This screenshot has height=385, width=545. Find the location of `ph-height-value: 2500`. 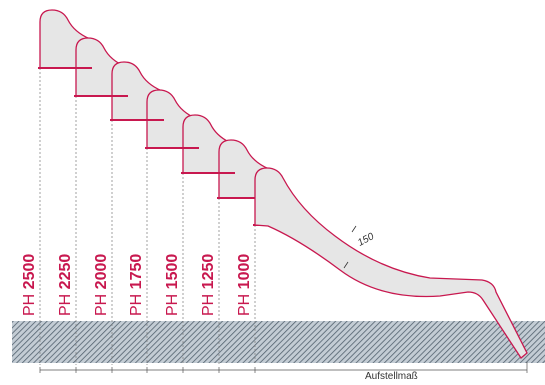

ph-height-value: 2500 is located at coordinates (29, 271).